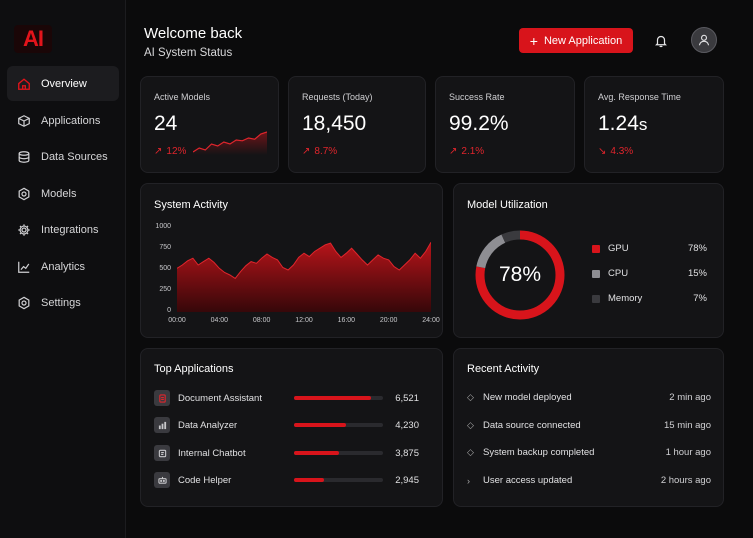  What do you see at coordinates (191, 205) in the screenshot?
I see `card-title: System Activity` at bounding box center [191, 205].